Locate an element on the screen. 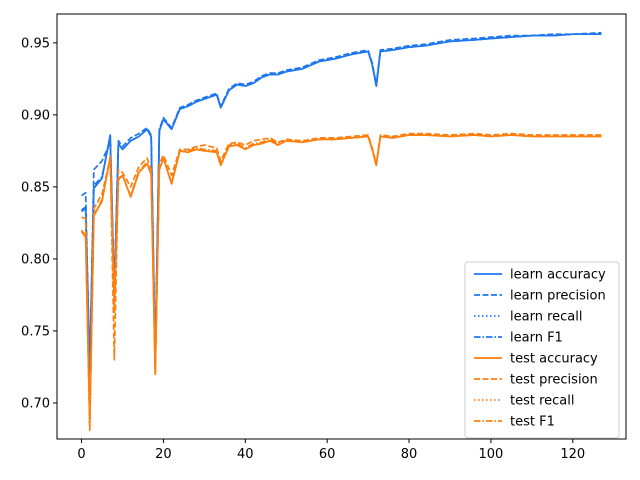 The height and width of the screenshot is (480, 640). legend-label-0: learn accuracy is located at coordinates (558, 275).